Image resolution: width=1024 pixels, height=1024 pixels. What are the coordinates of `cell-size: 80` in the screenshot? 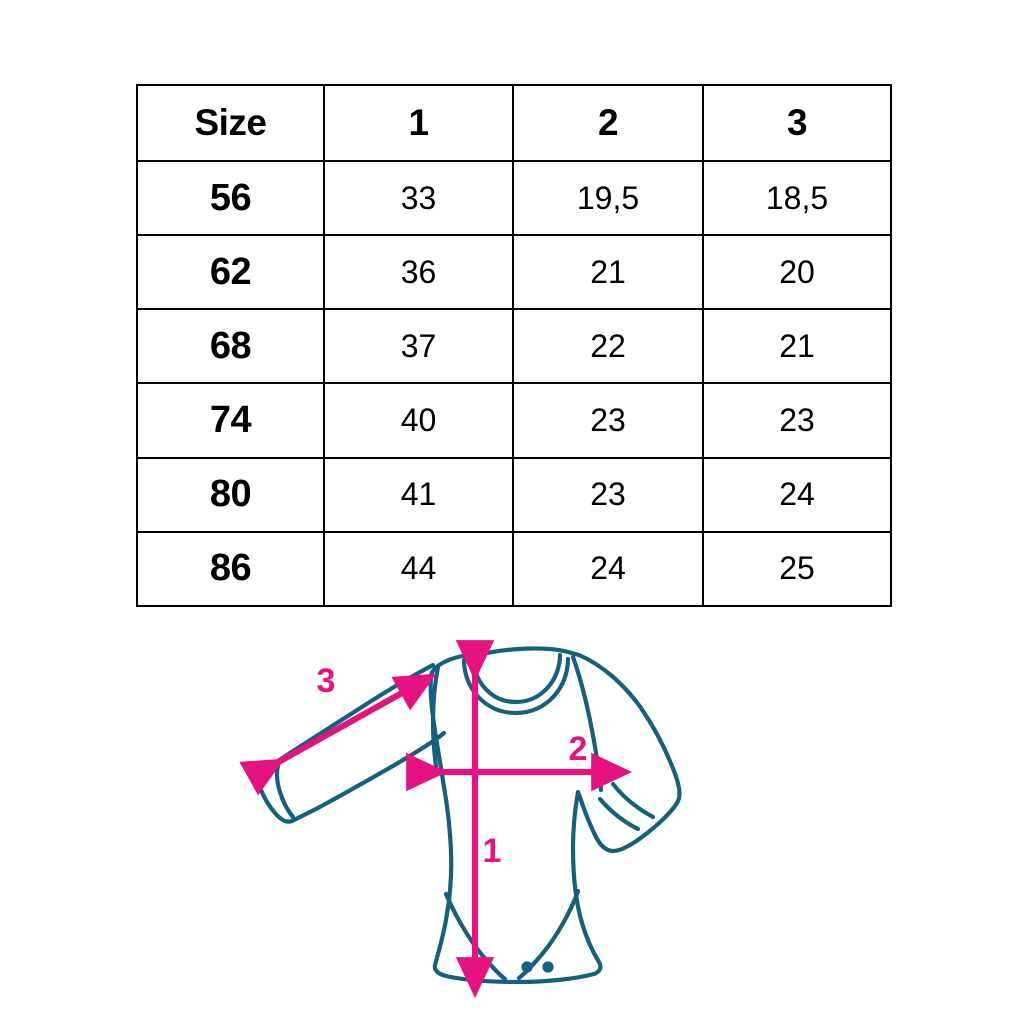 It's located at (230, 494).